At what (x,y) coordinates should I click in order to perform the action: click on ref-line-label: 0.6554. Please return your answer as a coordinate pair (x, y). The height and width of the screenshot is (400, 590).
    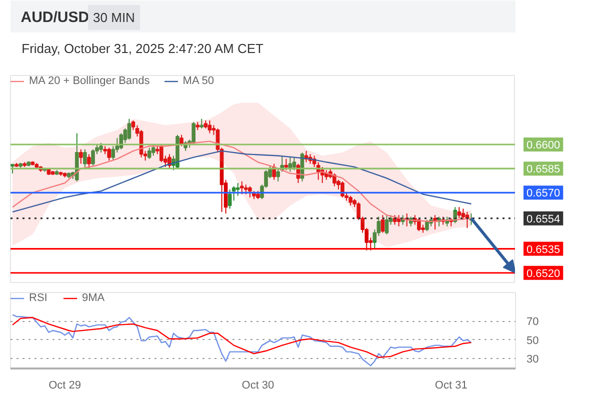
    Looking at the image, I should click on (543, 219).